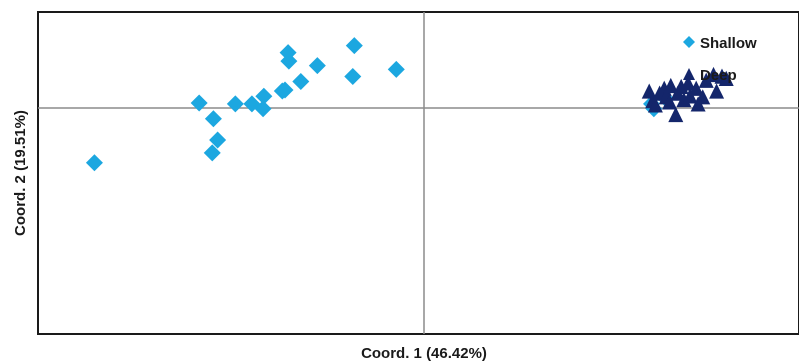  I want to click on legend-label-shallow: Shallow, so click(728, 43).